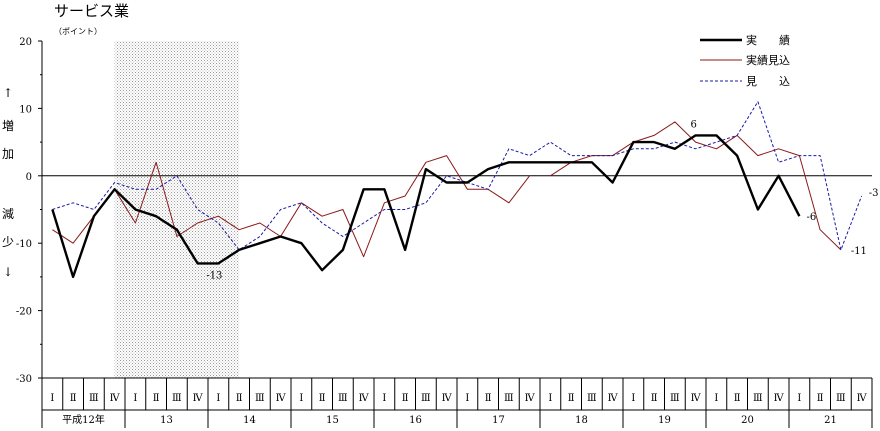 The width and height of the screenshot is (880, 431). Describe the element at coordinates (664, 420) in the screenshot. I see `year-label: 19` at that location.